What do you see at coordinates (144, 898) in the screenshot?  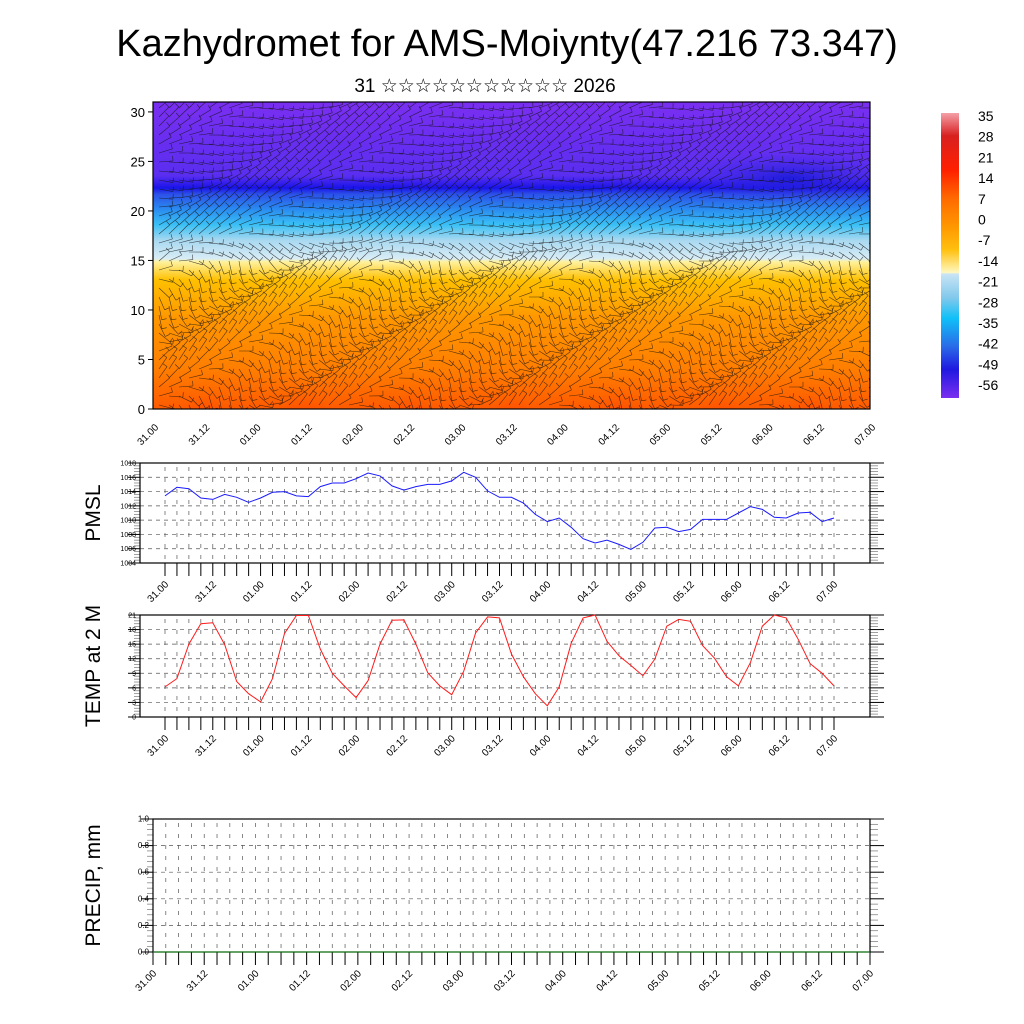 I see `y-tick-label: 0.4` at bounding box center [144, 898].